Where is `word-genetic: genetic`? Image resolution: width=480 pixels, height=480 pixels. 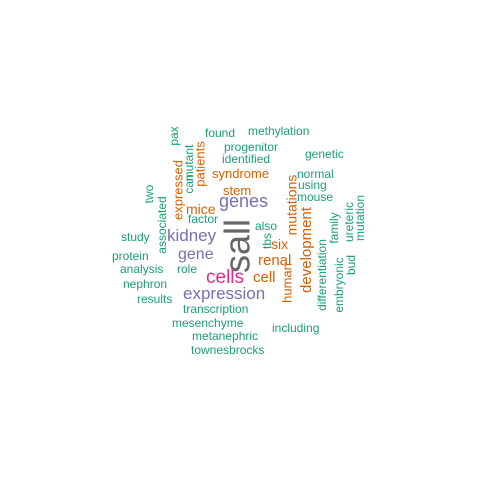 word-genetic: genetic is located at coordinates (324, 154).